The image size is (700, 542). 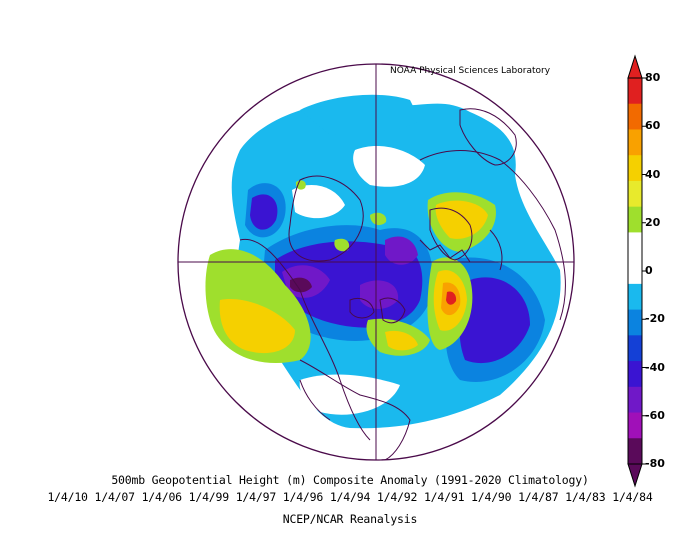 What do you see at coordinates (342, 245) in the screenshot?
I see `region-positive-20-small-c` at bounding box center [342, 245].